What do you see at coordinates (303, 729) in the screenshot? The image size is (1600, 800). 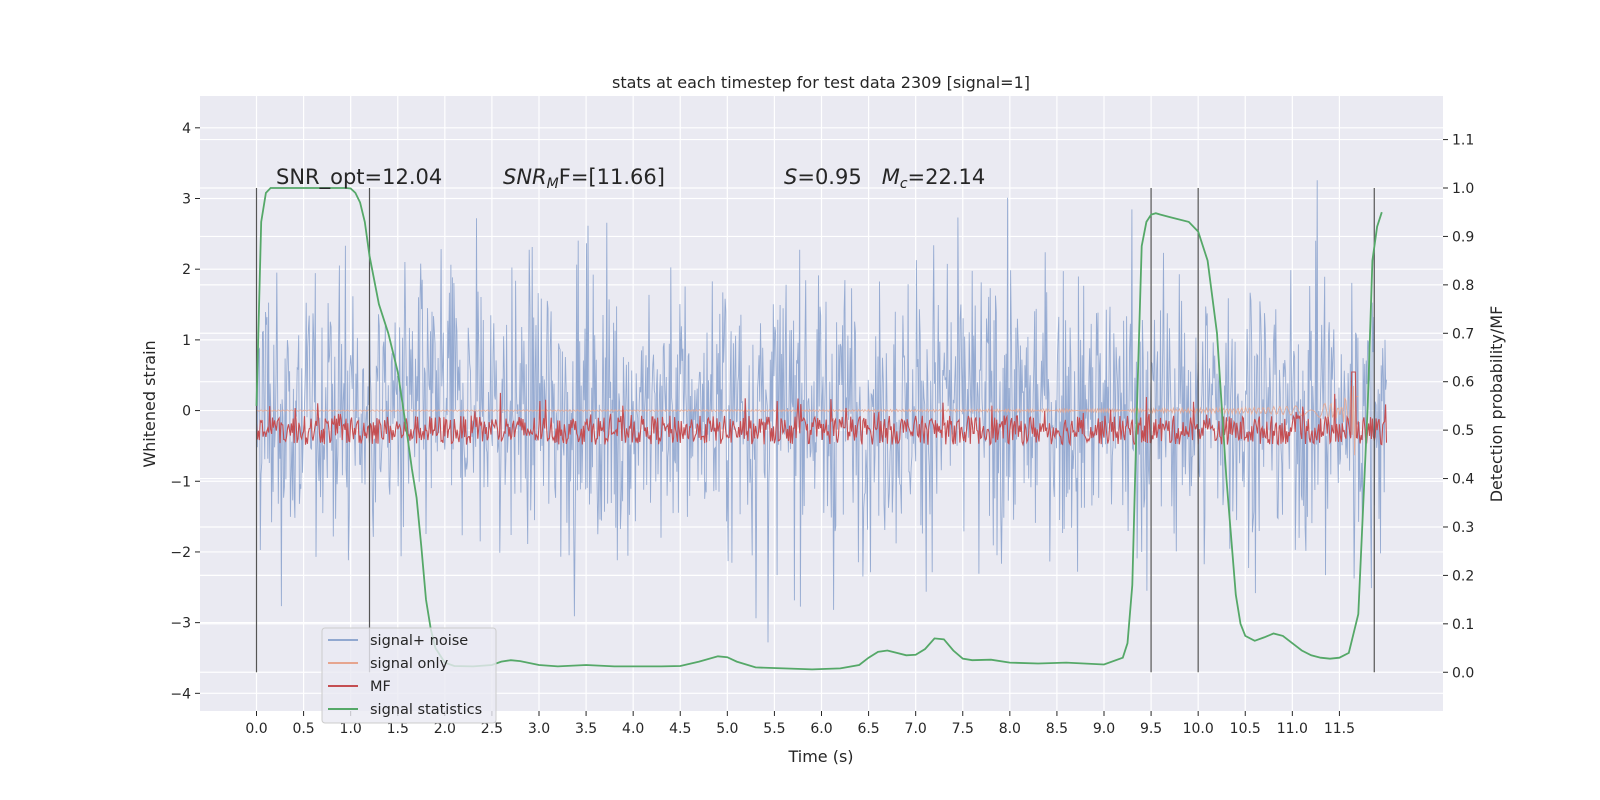 I see `x-tick-label: 0.5` at bounding box center [303, 729].